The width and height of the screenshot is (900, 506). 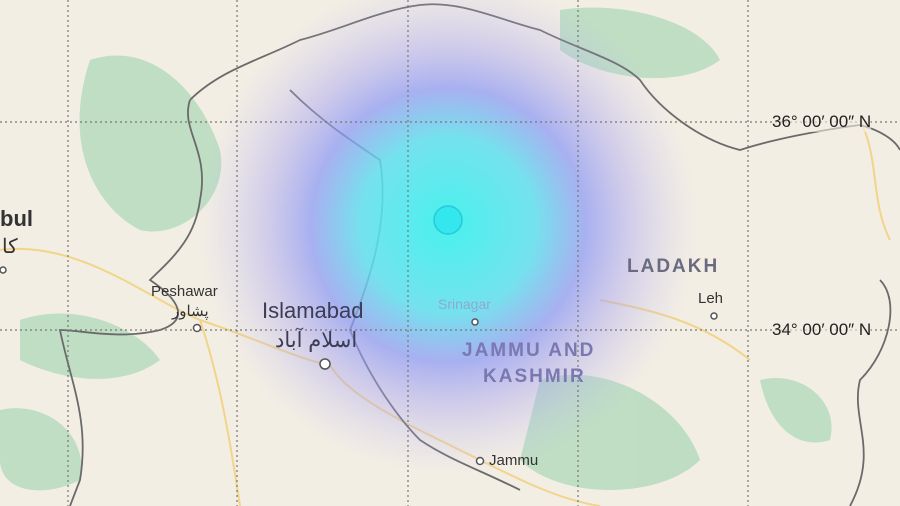 I want to click on label-jammu: Jammu, so click(x=514, y=460).